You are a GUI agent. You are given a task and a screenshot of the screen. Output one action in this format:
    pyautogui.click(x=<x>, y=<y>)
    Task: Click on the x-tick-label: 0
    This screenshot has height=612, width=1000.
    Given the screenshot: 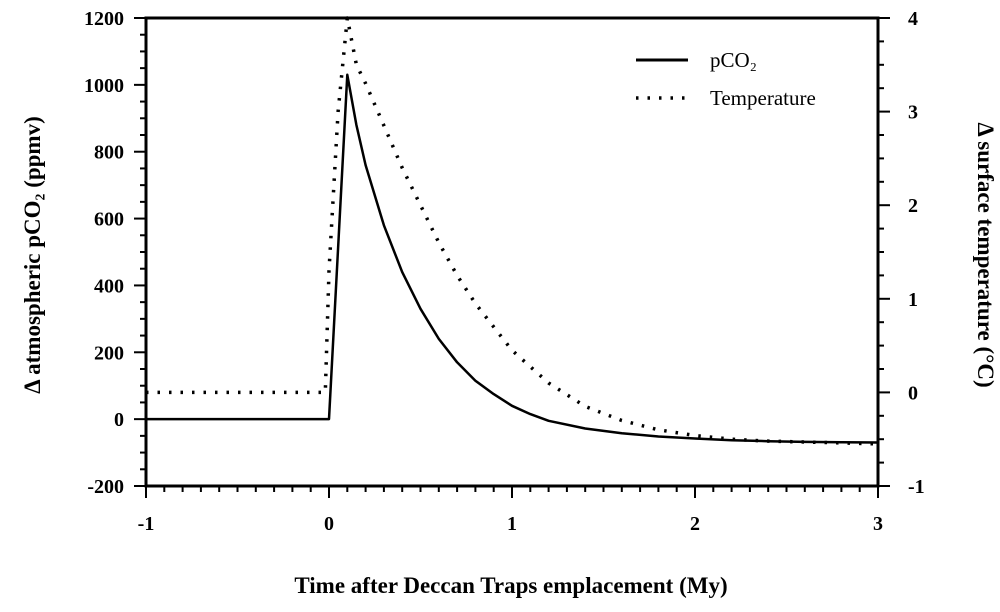 What is the action you would take?
    pyautogui.click(x=329, y=524)
    